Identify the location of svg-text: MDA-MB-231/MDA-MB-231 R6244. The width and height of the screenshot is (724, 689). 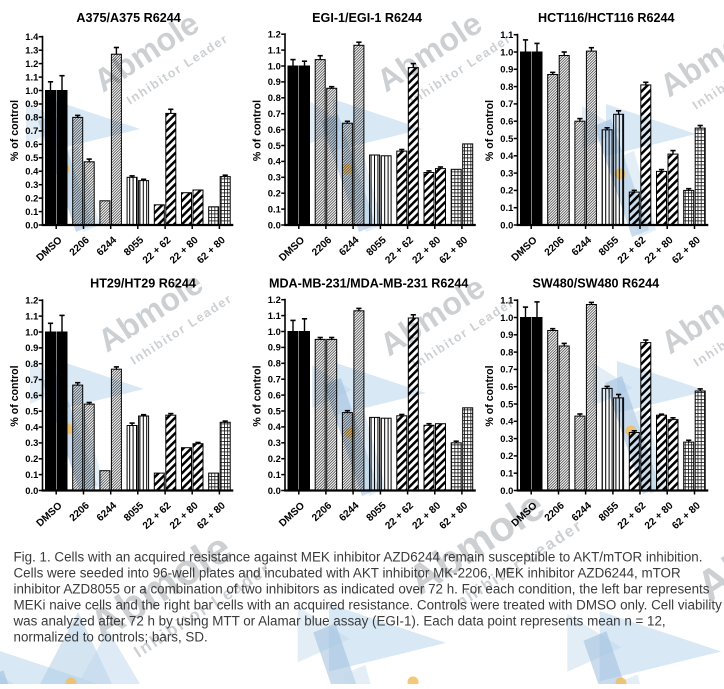
(368, 284).